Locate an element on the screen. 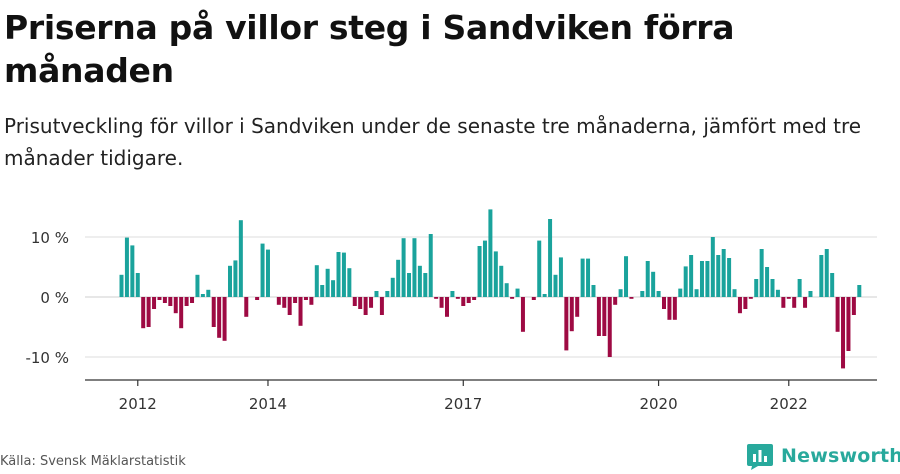 Image resolution: width=900 pixels, height=474 pixels. x-tick-label: 2012 is located at coordinates (138, 404).